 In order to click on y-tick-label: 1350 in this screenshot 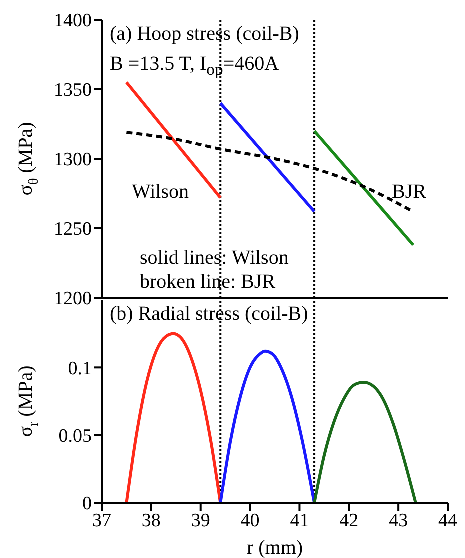, I will do `click(73, 91)`.